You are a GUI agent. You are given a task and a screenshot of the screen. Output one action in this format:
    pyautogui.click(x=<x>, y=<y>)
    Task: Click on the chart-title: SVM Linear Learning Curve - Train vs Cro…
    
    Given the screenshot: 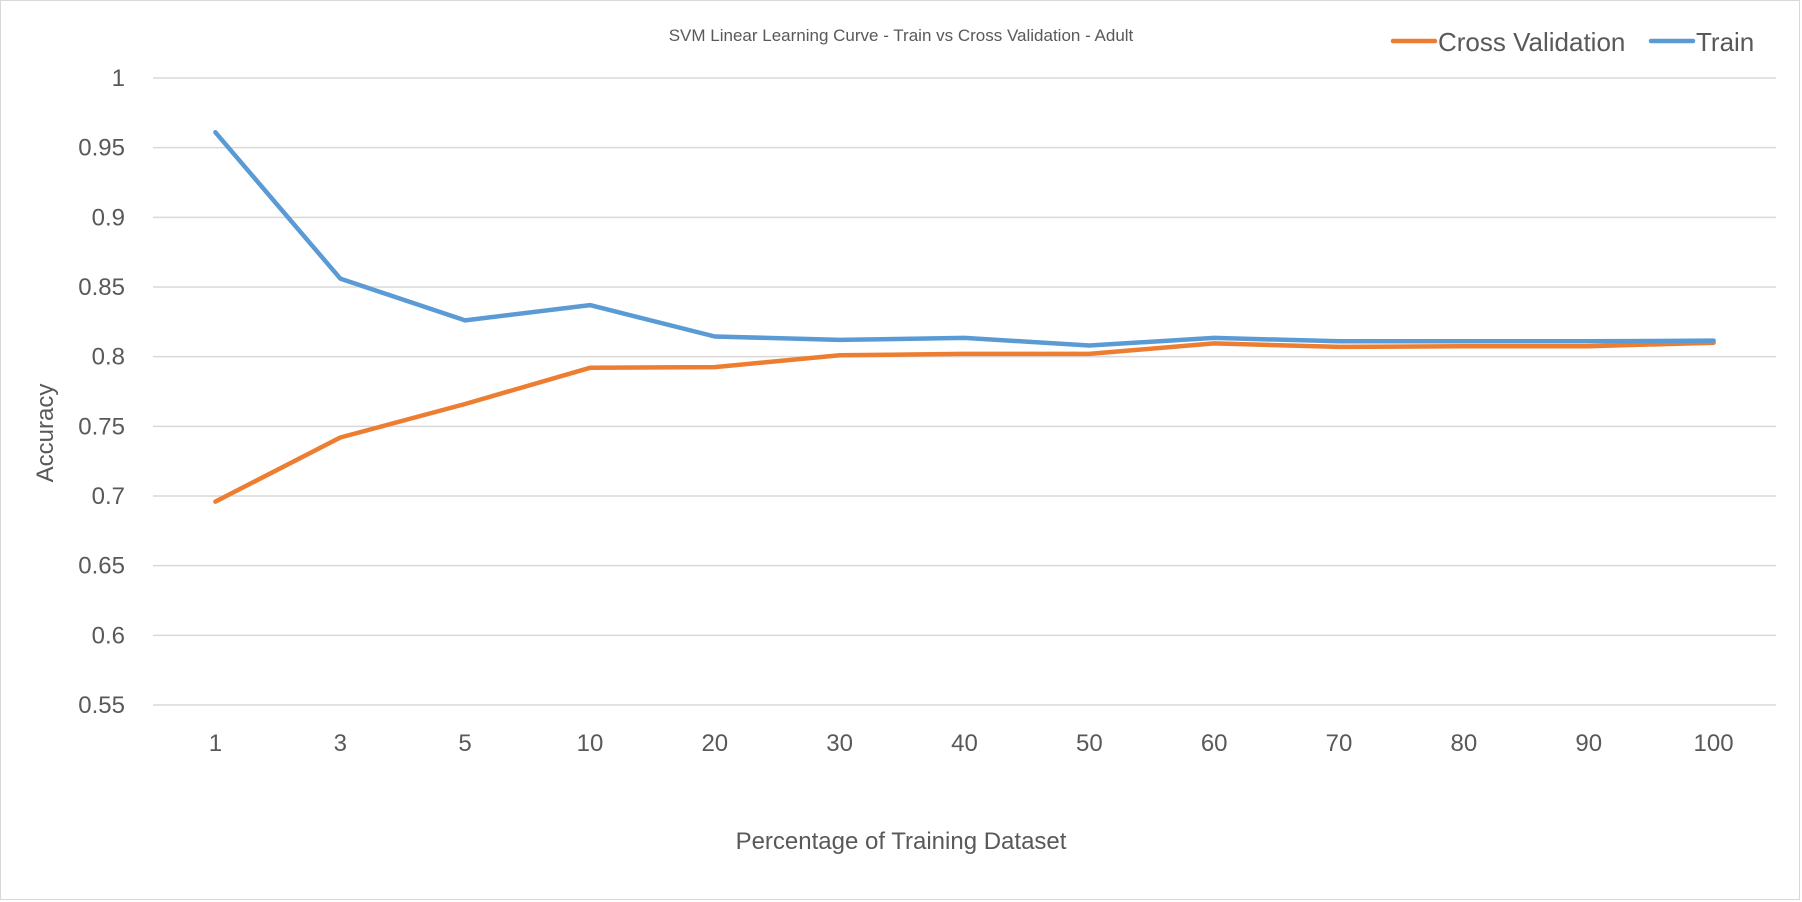 What is the action you would take?
    pyautogui.click(x=901, y=35)
    